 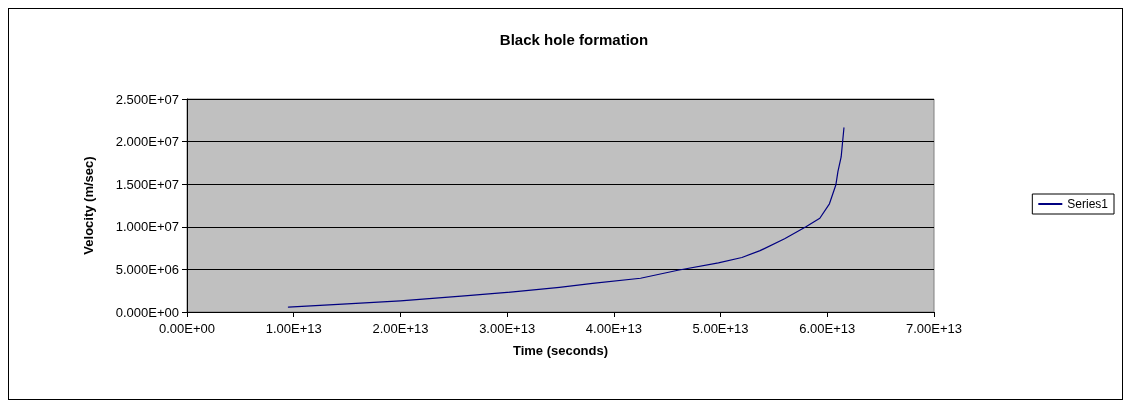 I want to click on x-tick-label: 0.00E+00, so click(x=187, y=328).